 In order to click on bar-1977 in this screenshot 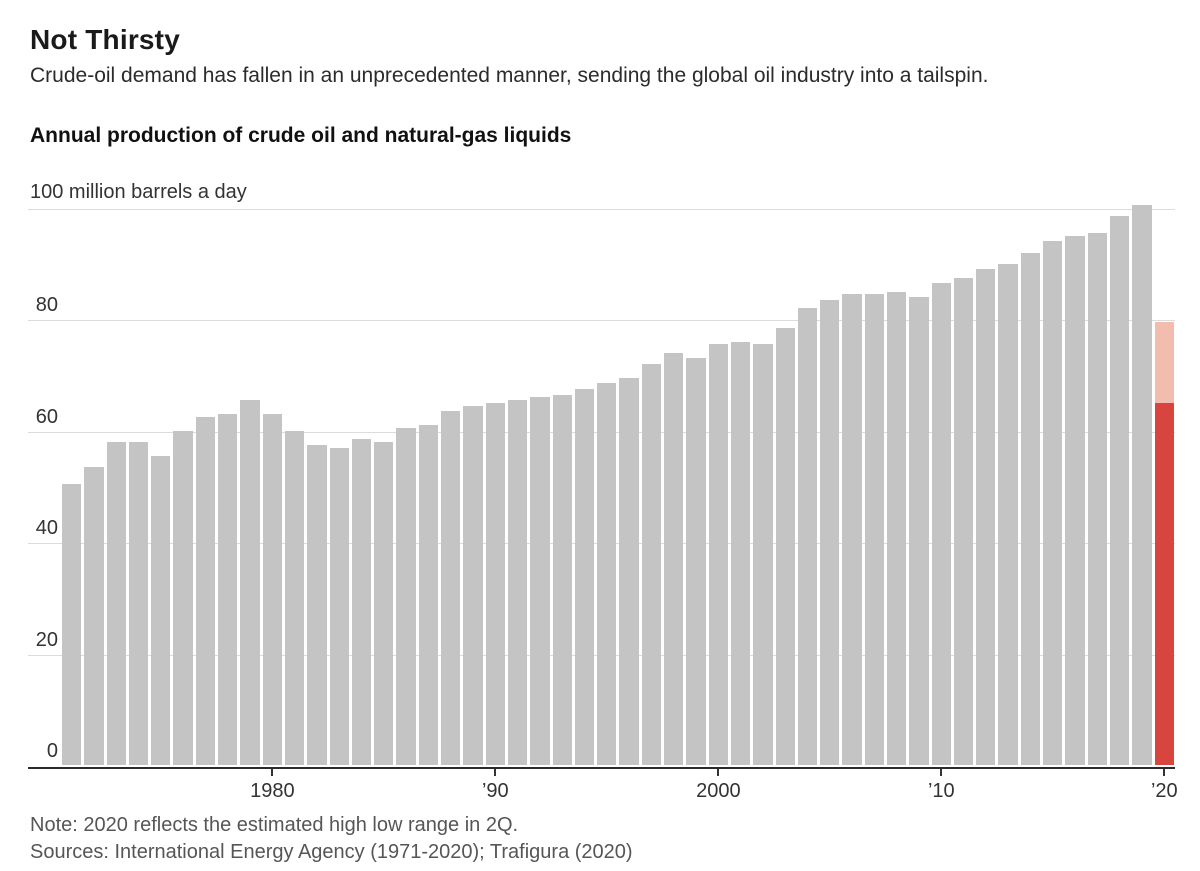, I will do `click(205, 590)`.